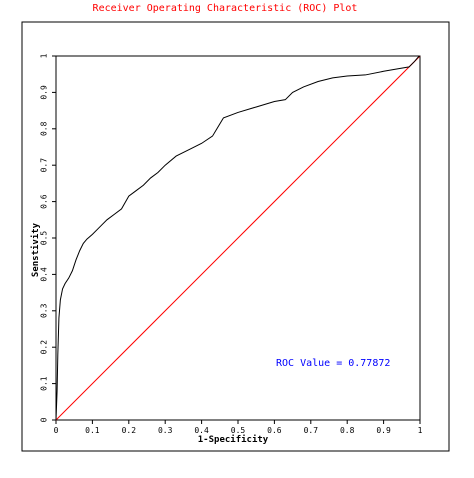 The height and width of the screenshot is (478, 474). What do you see at coordinates (44, 128) in the screenshot?
I see `y-tick-label: 0.8` at bounding box center [44, 128].